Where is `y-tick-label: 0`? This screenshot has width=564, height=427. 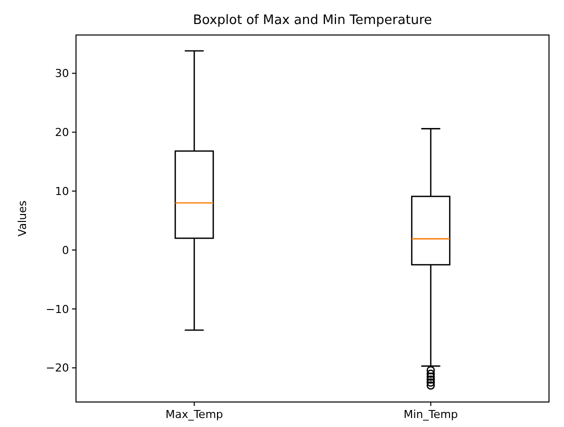
y-tick-label: 0 is located at coordinates (65, 250).